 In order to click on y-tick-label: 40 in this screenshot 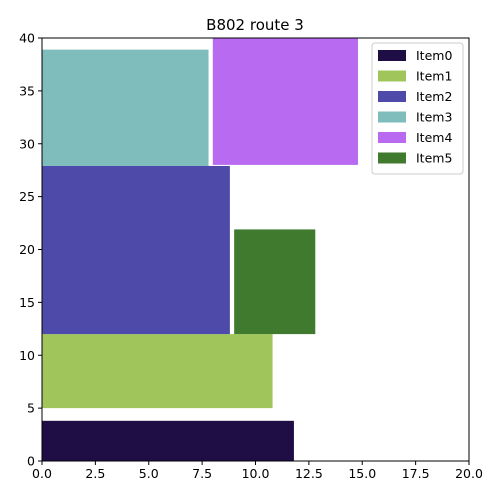, I will do `click(27, 38)`.